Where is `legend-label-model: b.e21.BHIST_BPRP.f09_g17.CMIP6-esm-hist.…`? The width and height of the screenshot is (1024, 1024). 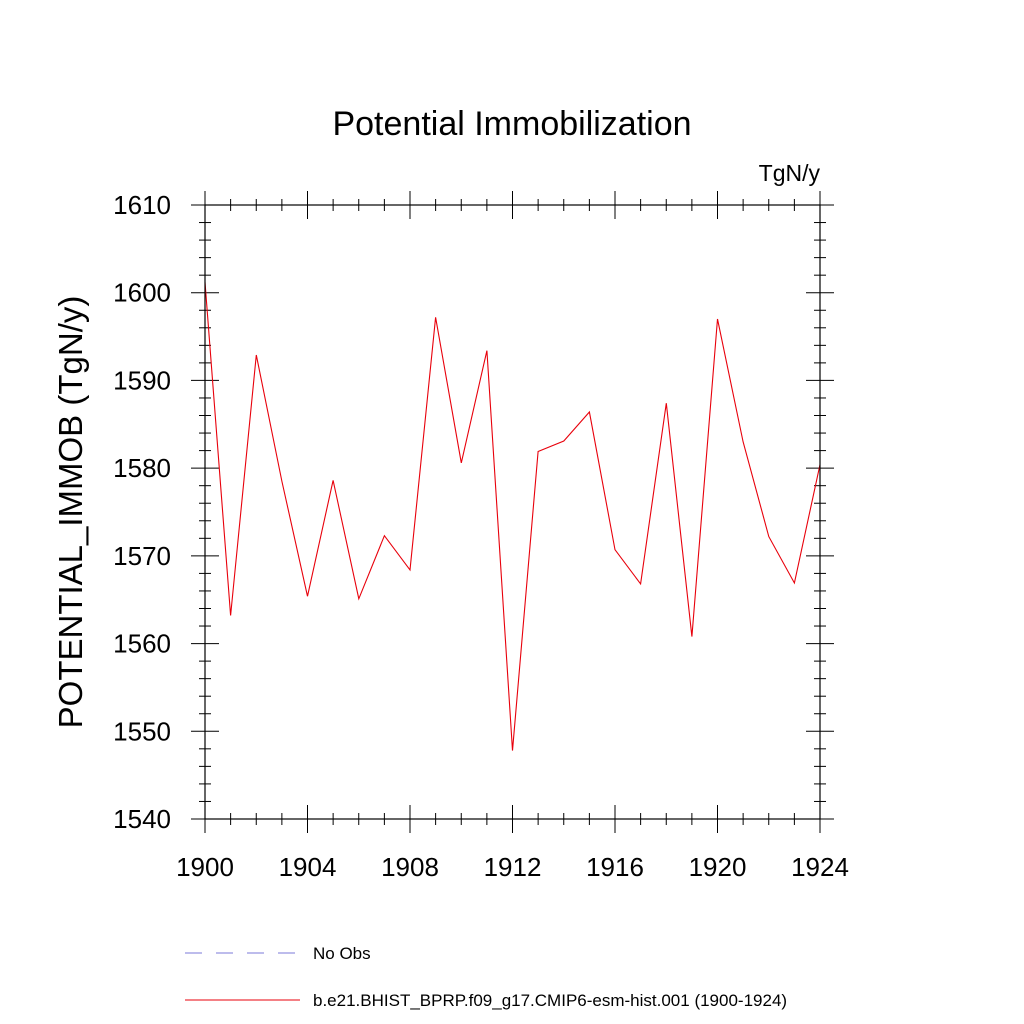 legend-label-model: b.e21.BHIST_BPRP.f09_g17.CMIP6-esm-hist.… is located at coordinates (550, 1000).